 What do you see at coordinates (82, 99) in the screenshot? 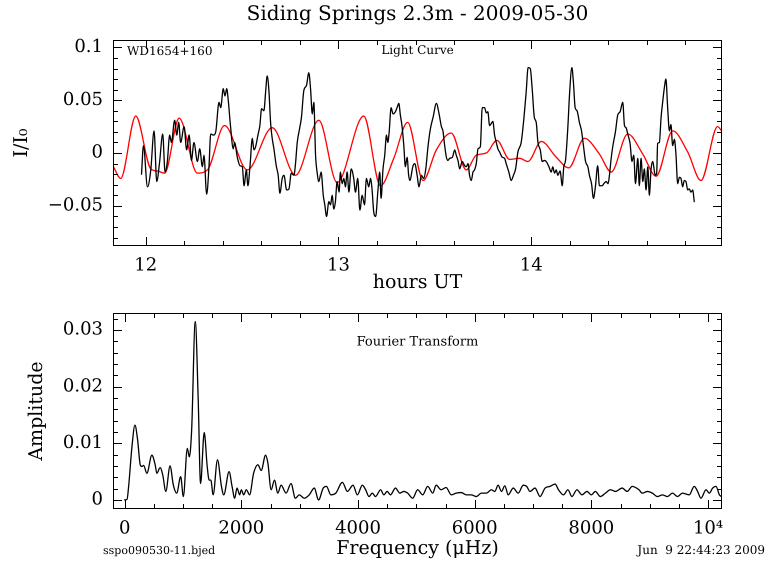
I see `y-tick-label: 0.05` at bounding box center [82, 99].